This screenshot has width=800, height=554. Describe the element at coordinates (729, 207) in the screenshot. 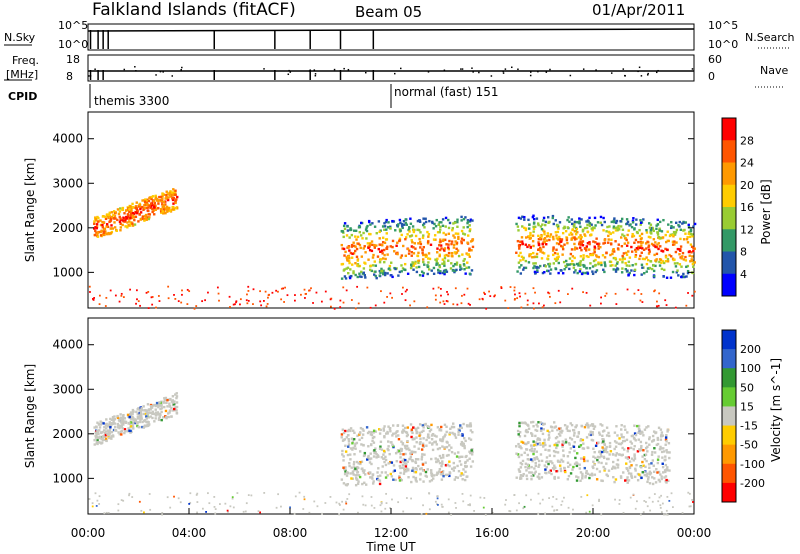

I see `colorbar-frame` at that location.